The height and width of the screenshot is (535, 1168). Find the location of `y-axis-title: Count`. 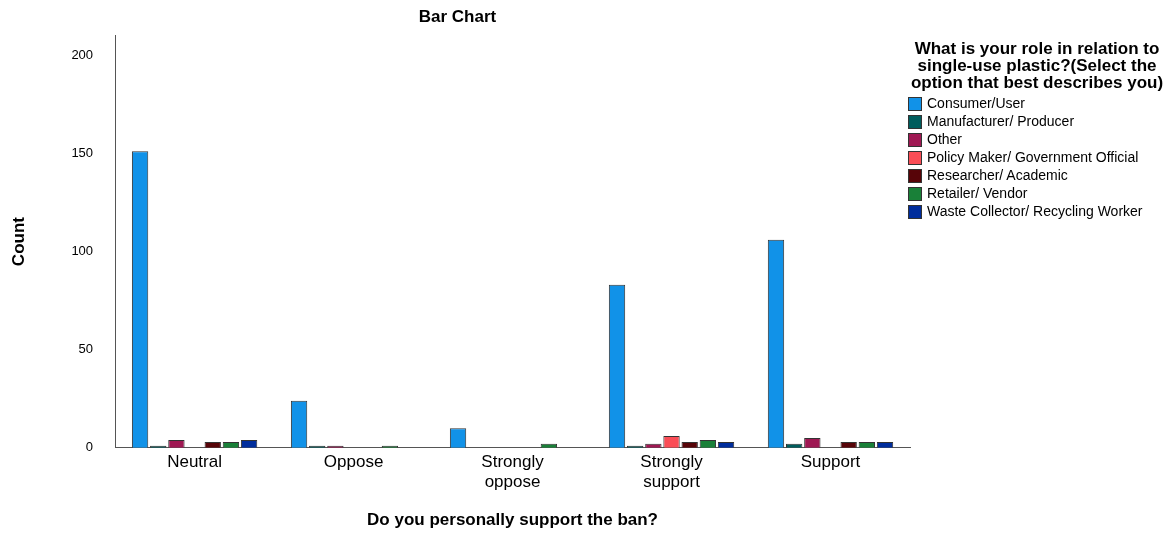

y-axis-title: Count is located at coordinates (18, 241).